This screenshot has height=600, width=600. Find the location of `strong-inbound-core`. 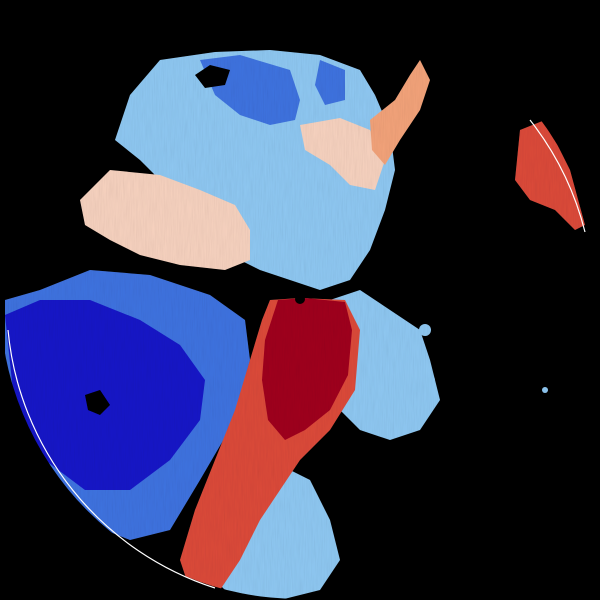

strong-inbound-core is located at coordinates (105, 395).